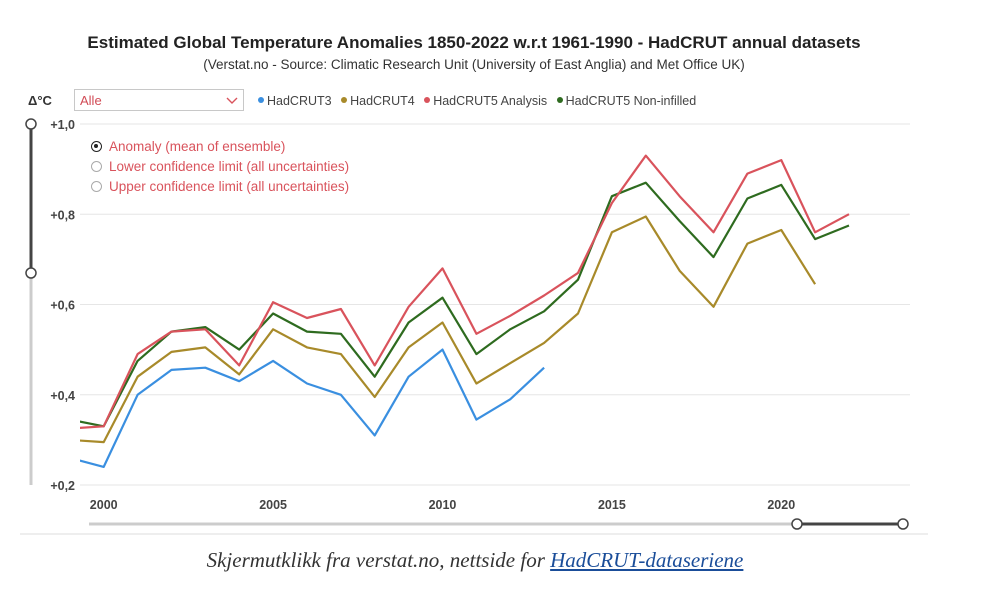  I want to click on y-range-slider-handle-bottom, so click(31, 273).